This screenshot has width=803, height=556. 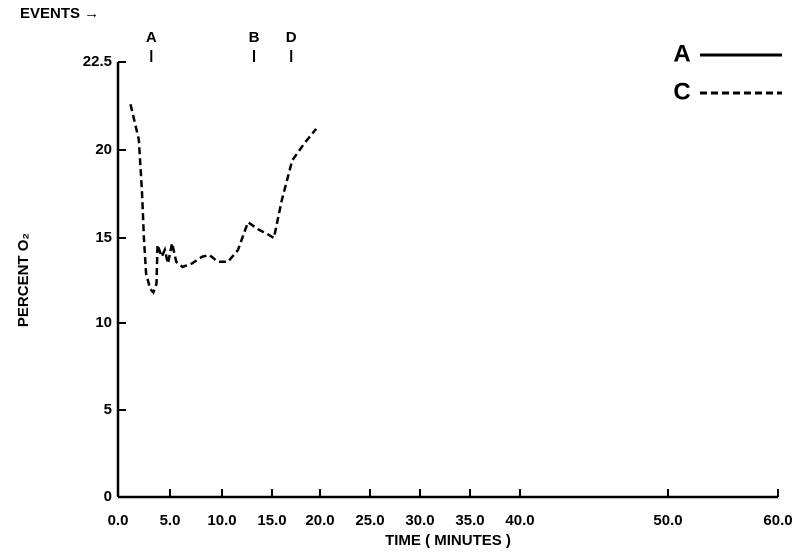 What do you see at coordinates (97, 61) in the screenshot?
I see `y-tick-label: 22.5` at bounding box center [97, 61].